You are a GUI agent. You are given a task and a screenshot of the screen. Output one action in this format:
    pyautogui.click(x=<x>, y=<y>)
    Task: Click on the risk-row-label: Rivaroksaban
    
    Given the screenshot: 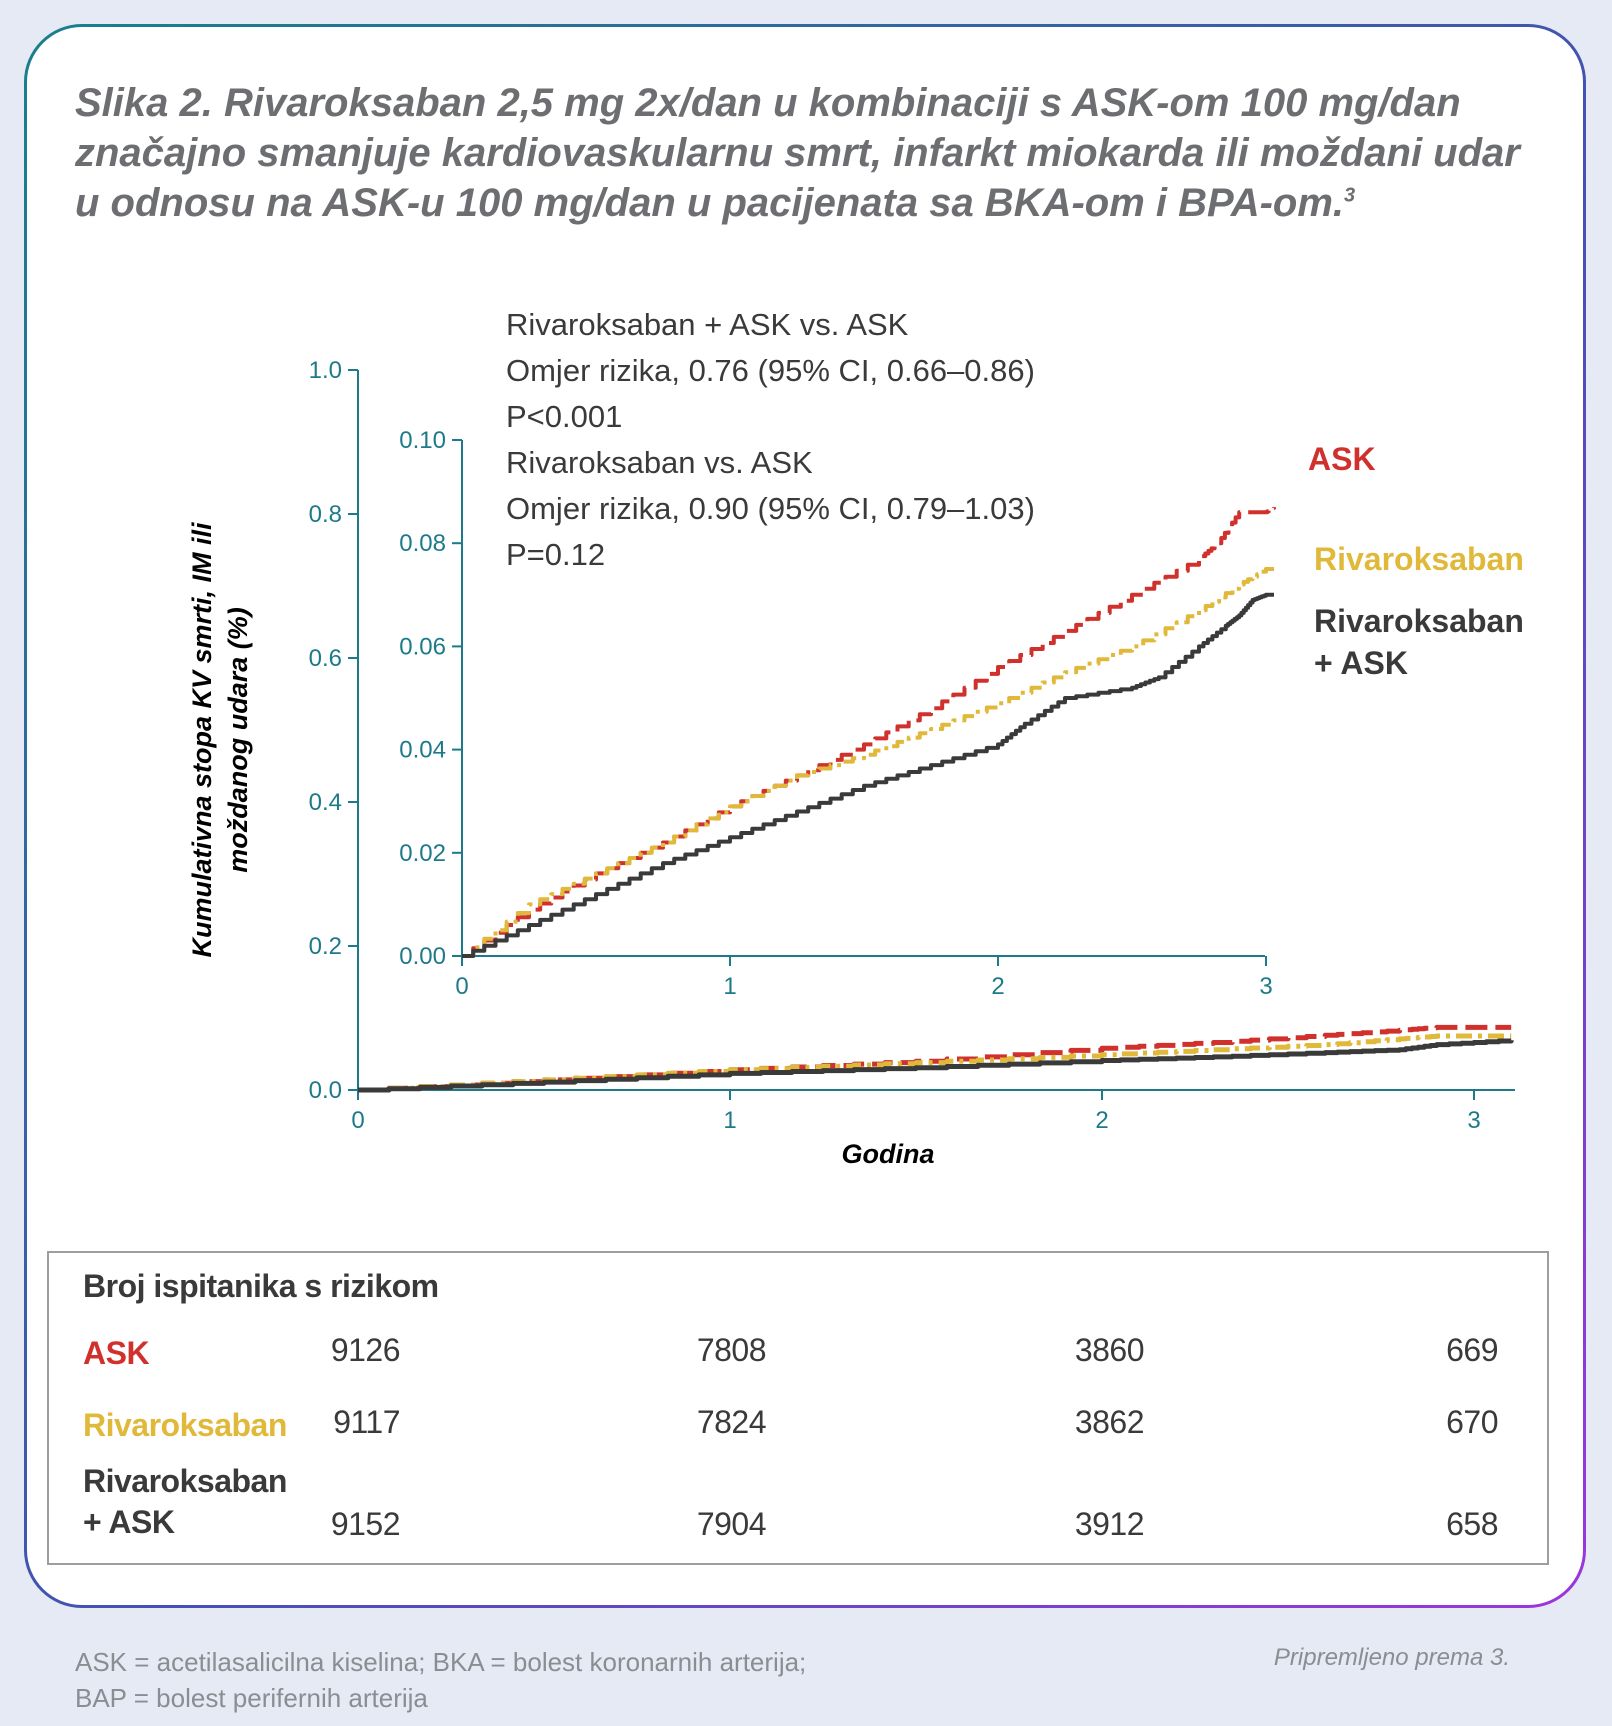 What is the action you would take?
    pyautogui.click(x=185, y=1425)
    